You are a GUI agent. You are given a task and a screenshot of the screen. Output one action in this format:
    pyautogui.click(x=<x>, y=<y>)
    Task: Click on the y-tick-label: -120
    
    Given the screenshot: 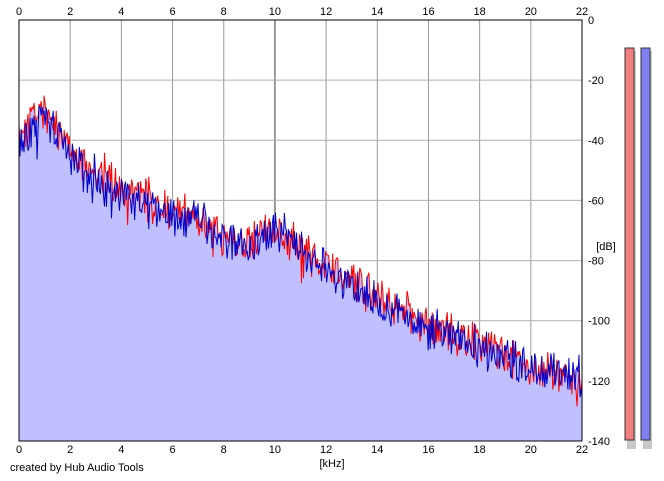 What is the action you would take?
    pyautogui.click(x=599, y=382)
    